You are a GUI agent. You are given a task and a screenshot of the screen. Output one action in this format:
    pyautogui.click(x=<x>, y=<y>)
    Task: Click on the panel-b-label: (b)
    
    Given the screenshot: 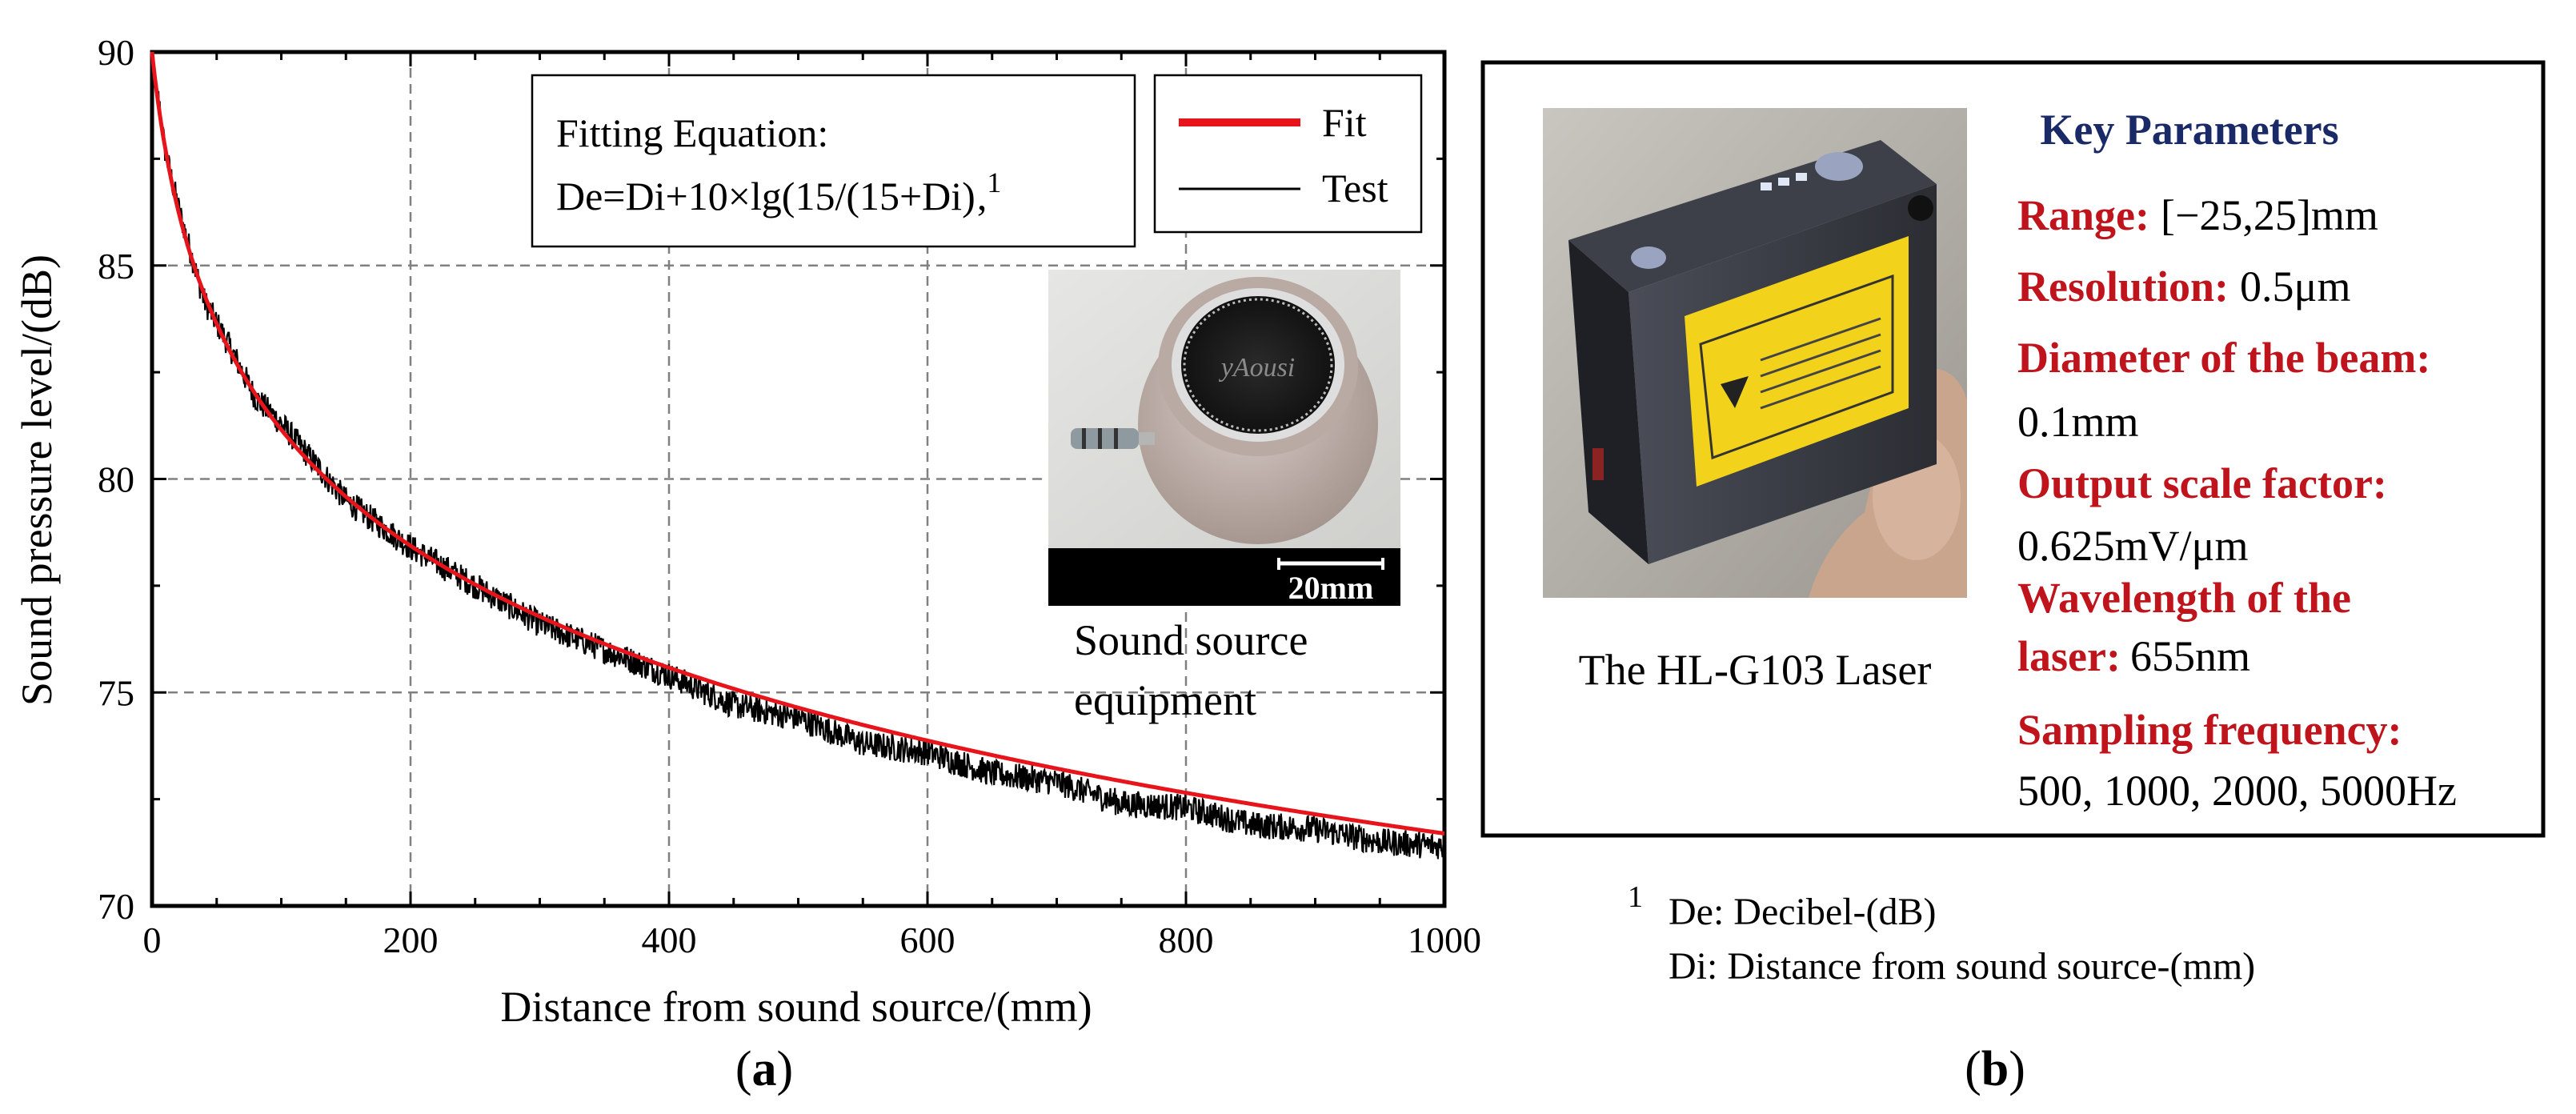 What is the action you would take?
    pyautogui.click(x=1995, y=1069)
    